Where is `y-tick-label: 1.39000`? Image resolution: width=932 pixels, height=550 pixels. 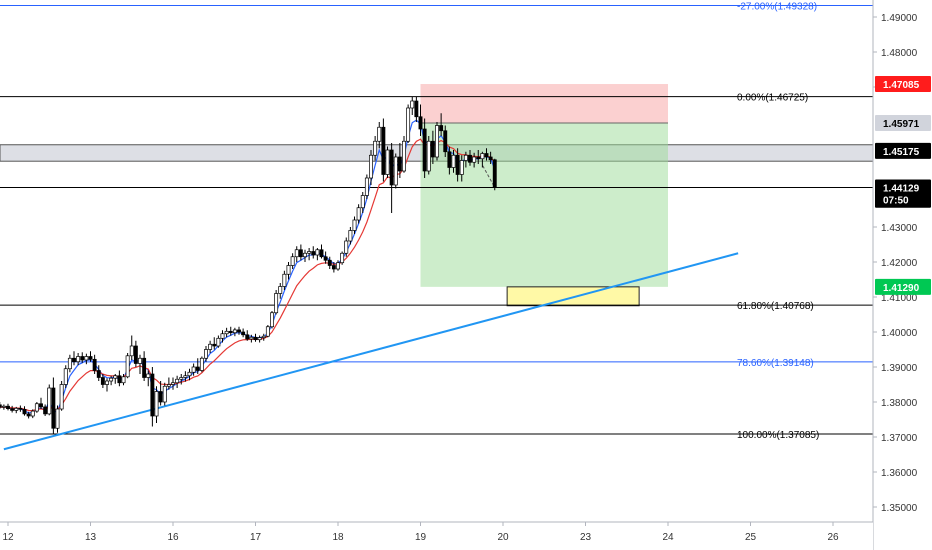
y-tick-label: 1.39000 is located at coordinates (899, 368).